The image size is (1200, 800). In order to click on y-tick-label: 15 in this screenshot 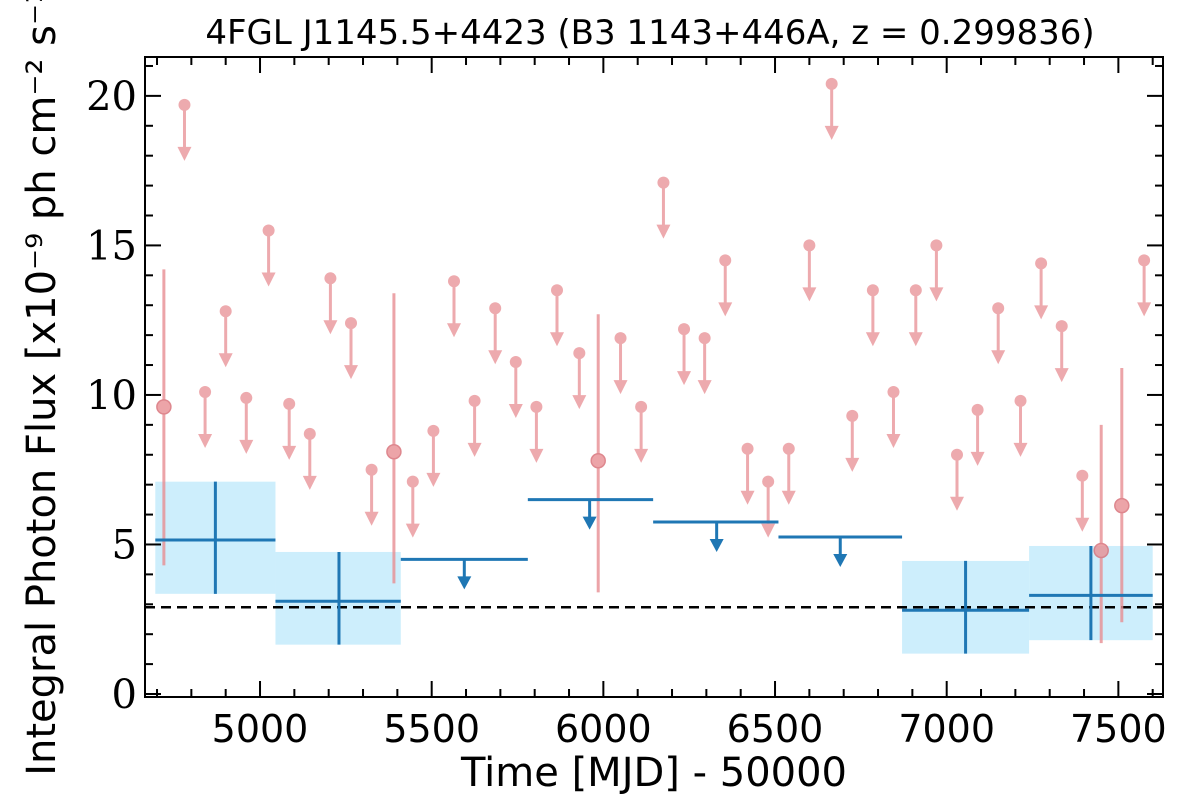, I will do `click(111, 246)`.